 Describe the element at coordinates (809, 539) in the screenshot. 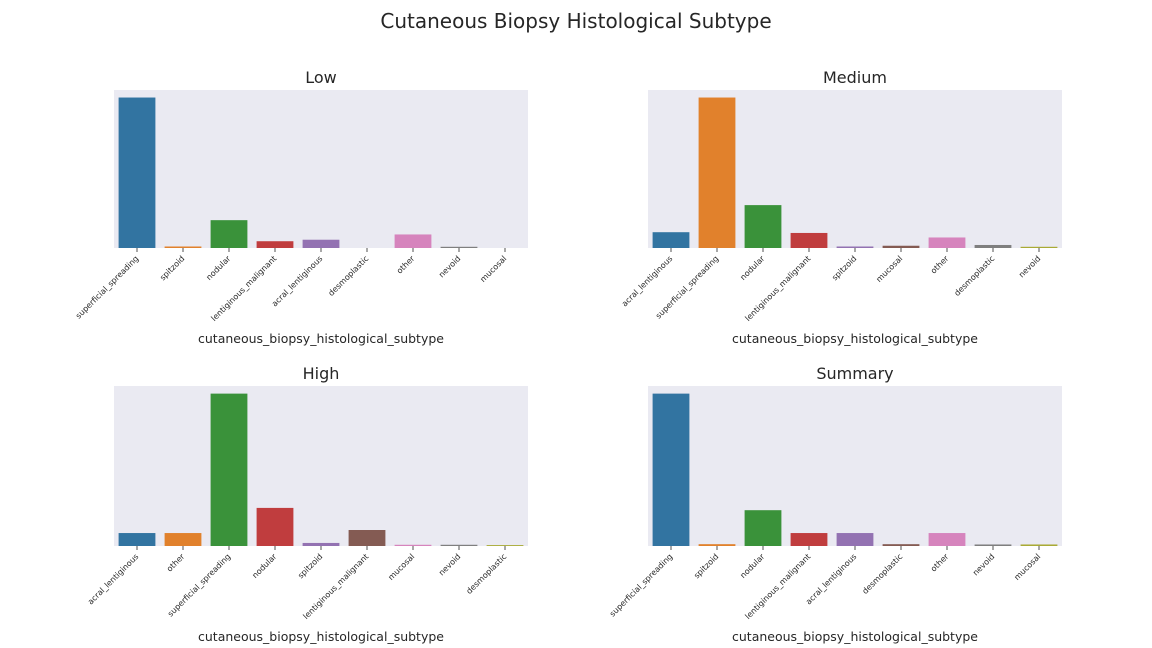

I see `bar-summary-lentiginous-malignant` at that location.